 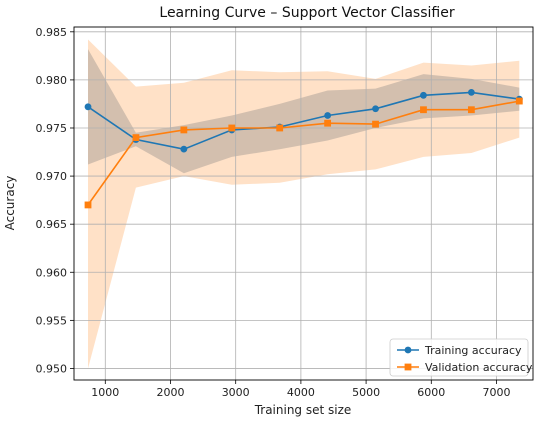 What do you see at coordinates (52, 368) in the screenshot?
I see `y-tick-label: 0.950` at bounding box center [52, 368].